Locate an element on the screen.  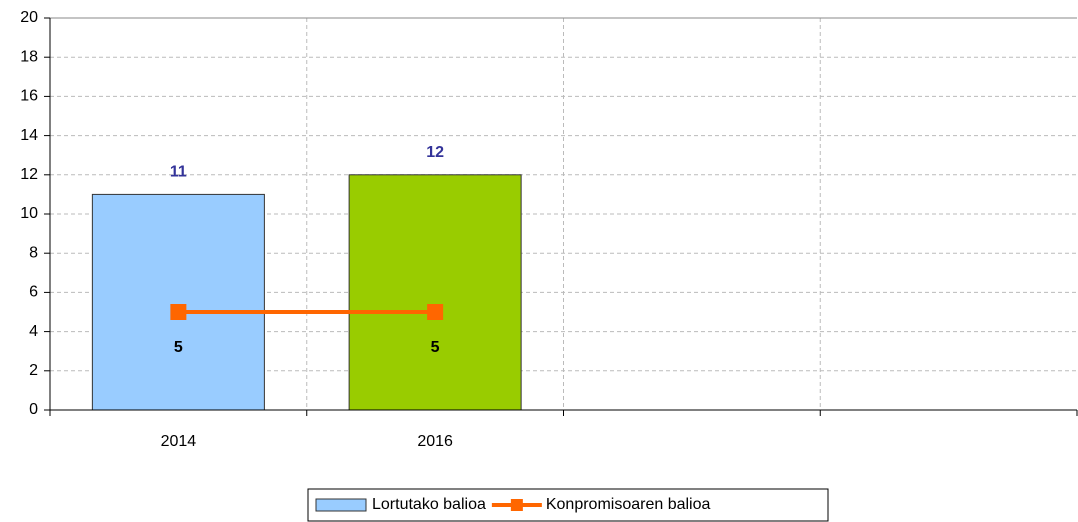
y-tick-label: 8 is located at coordinates (33, 252).